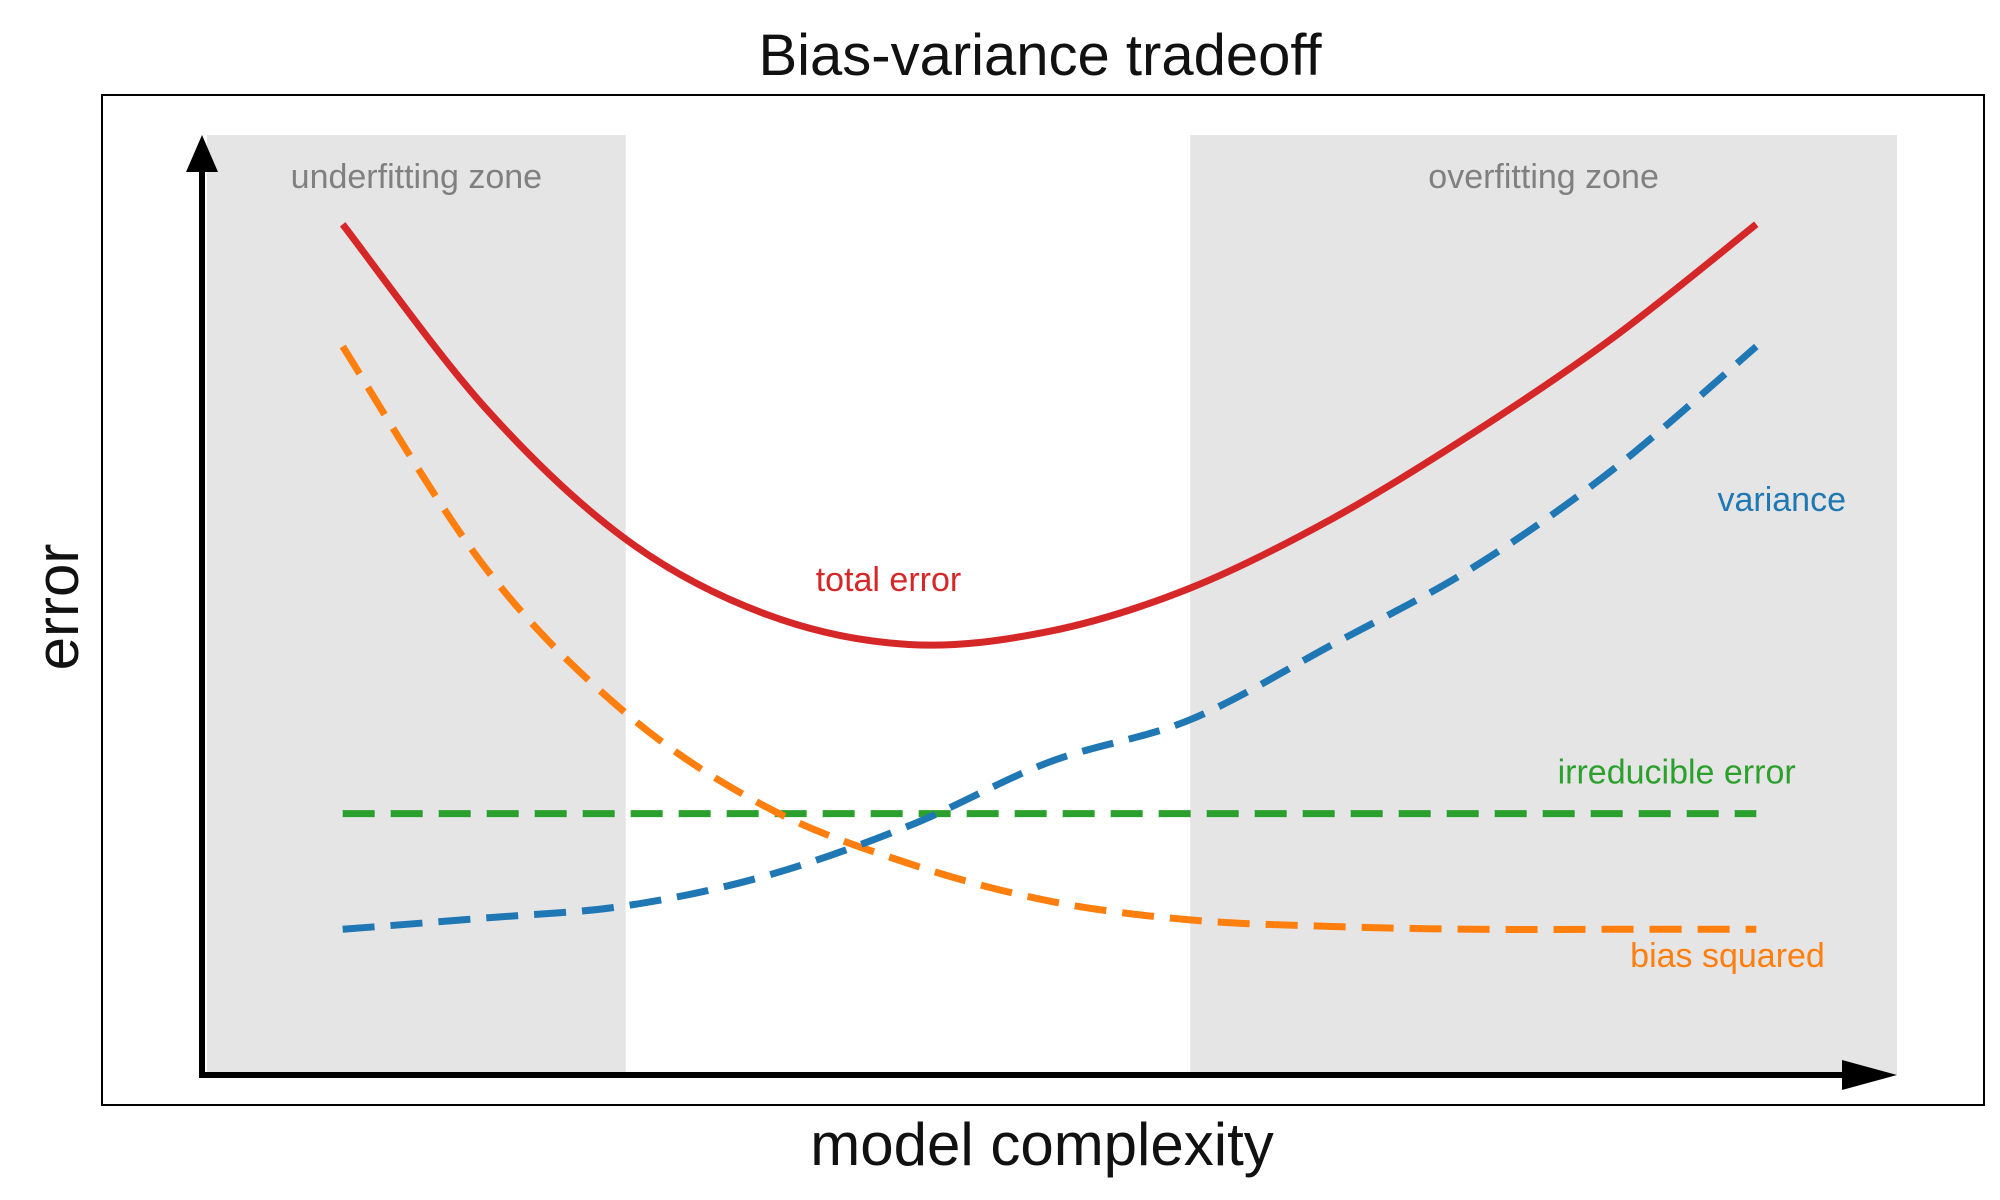 This screenshot has height=1200, width=2000. Describe the element at coordinates (416, 177) in the screenshot. I see `underfitting-zone-label: underfitting zone` at that location.